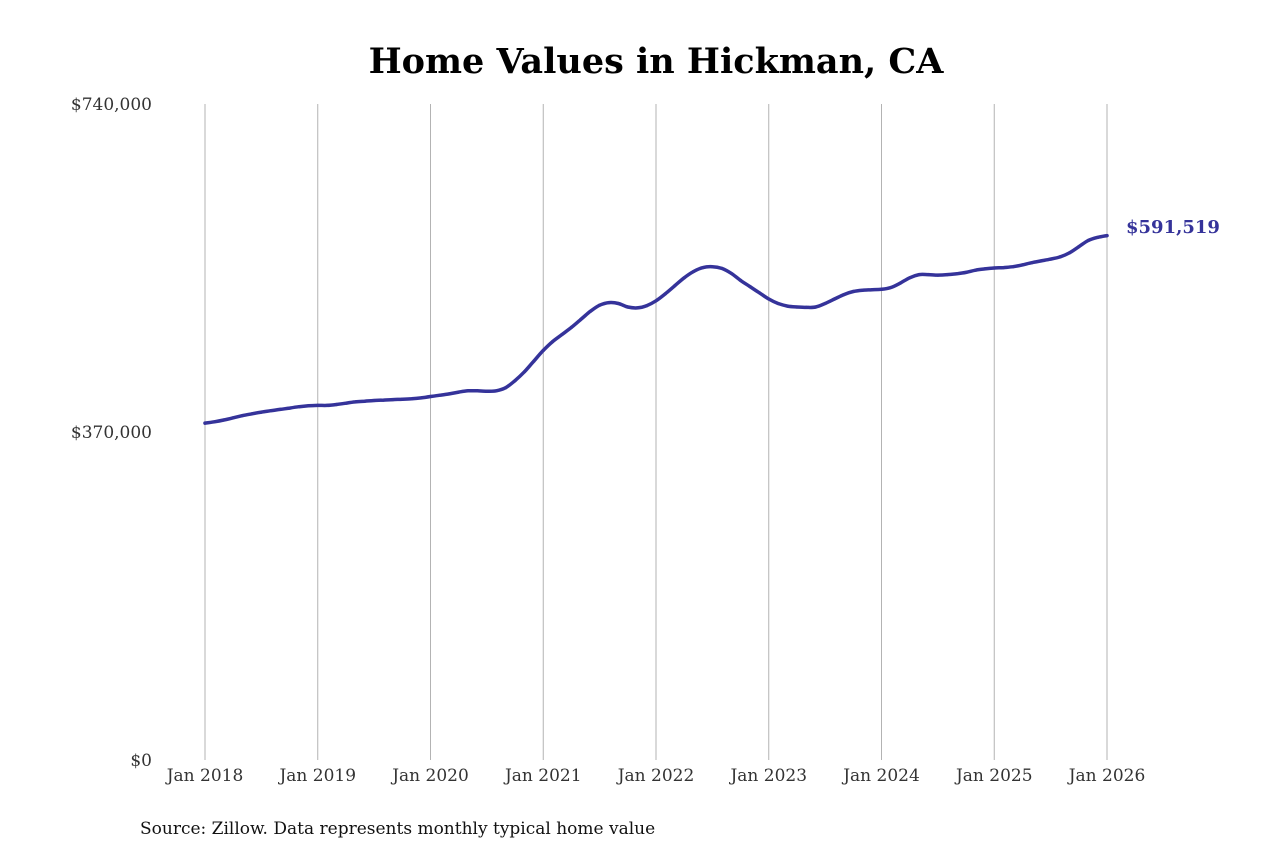 The width and height of the screenshot is (1280, 853). What do you see at coordinates (316, 776) in the screenshot?
I see `x-tick-label: Jan 2019` at bounding box center [316, 776].